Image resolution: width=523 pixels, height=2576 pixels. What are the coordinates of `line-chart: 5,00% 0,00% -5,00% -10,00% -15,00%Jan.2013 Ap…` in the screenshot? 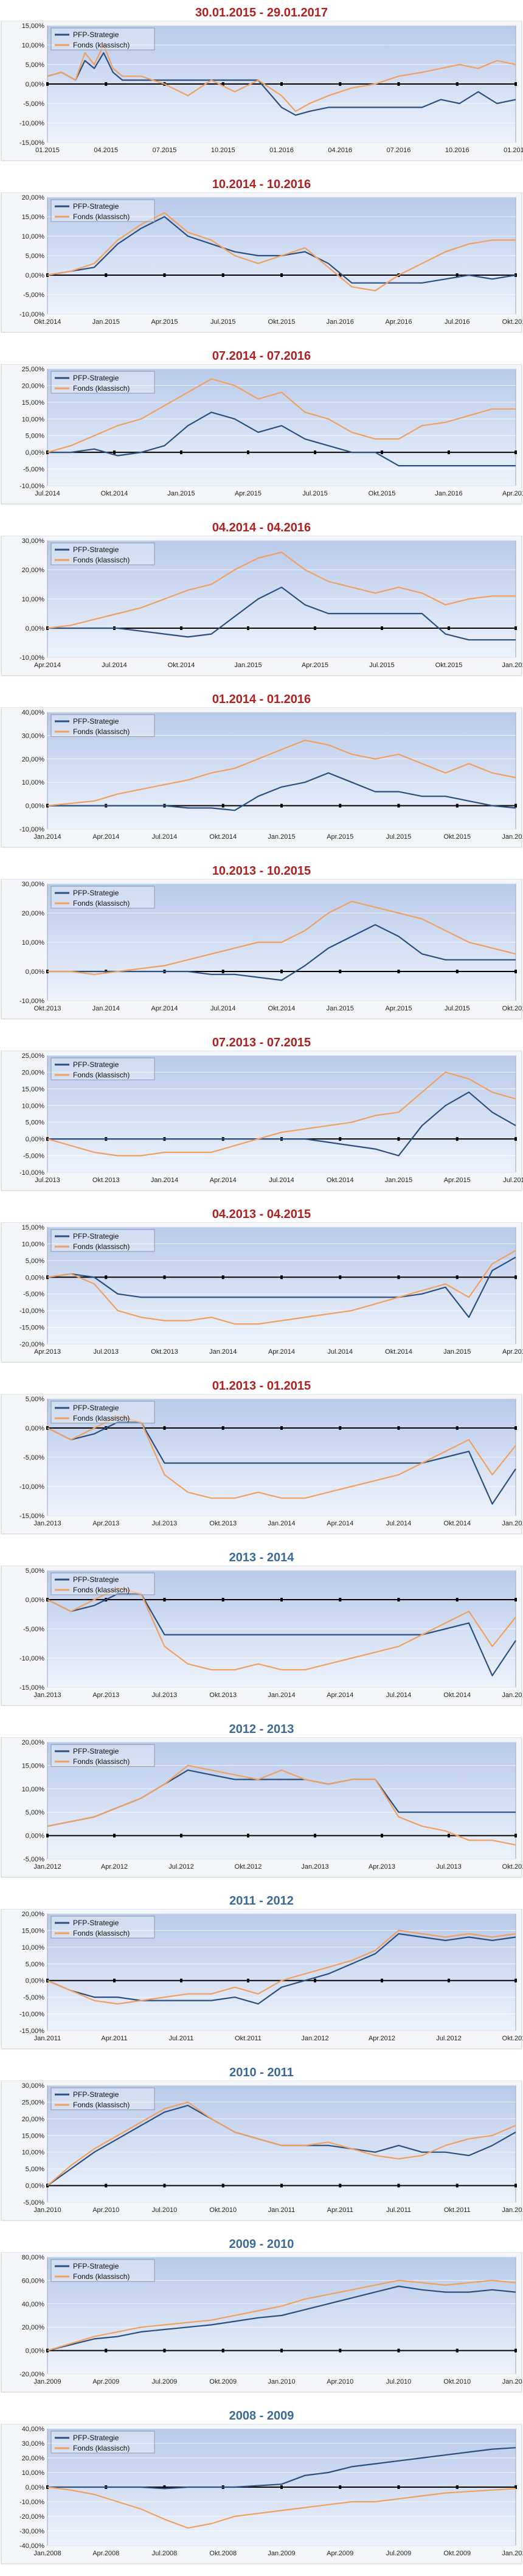 It's located at (262, 1636).